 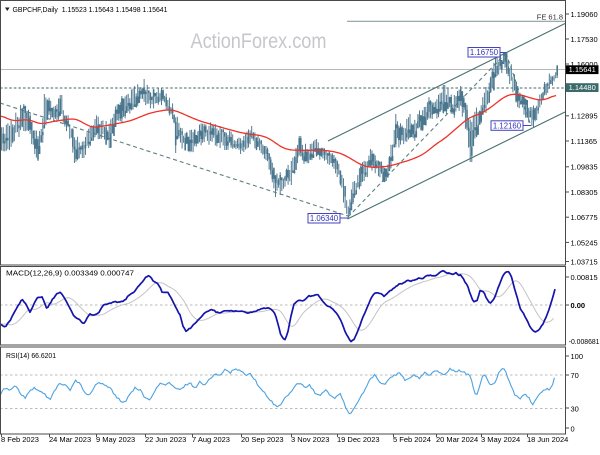 I want to click on svg-text: 19 Dec 2023, so click(x=358, y=439).